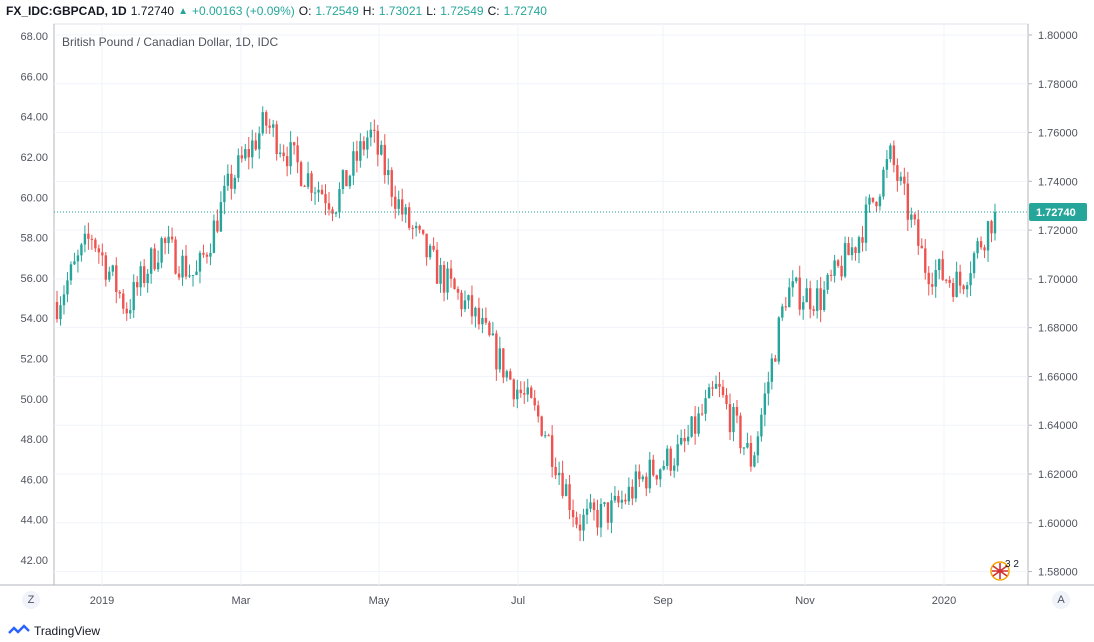 The width and height of the screenshot is (1094, 642). What do you see at coordinates (462, 11) in the screenshot?
I see `low-value: 1.72549` at bounding box center [462, 11].